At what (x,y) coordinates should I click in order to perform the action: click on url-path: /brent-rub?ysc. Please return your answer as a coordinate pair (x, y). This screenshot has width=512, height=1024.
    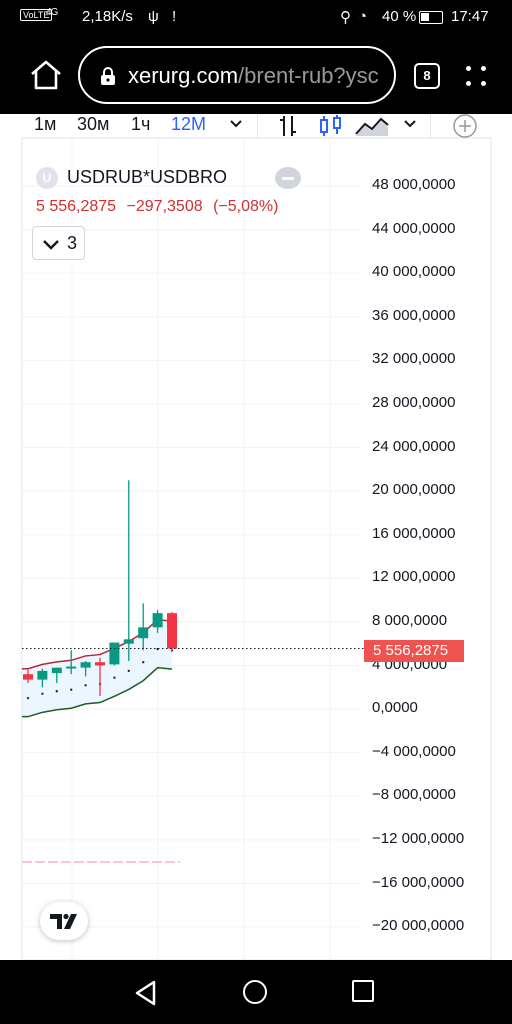
    Looking at the image, I should click on (308, 75).